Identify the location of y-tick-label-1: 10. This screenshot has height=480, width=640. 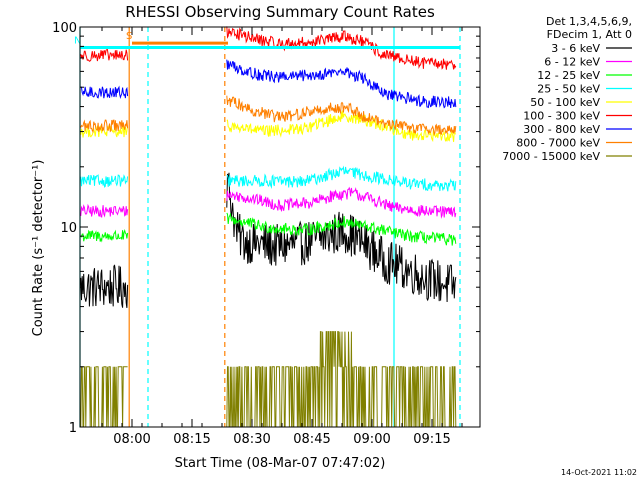
(68, 228).